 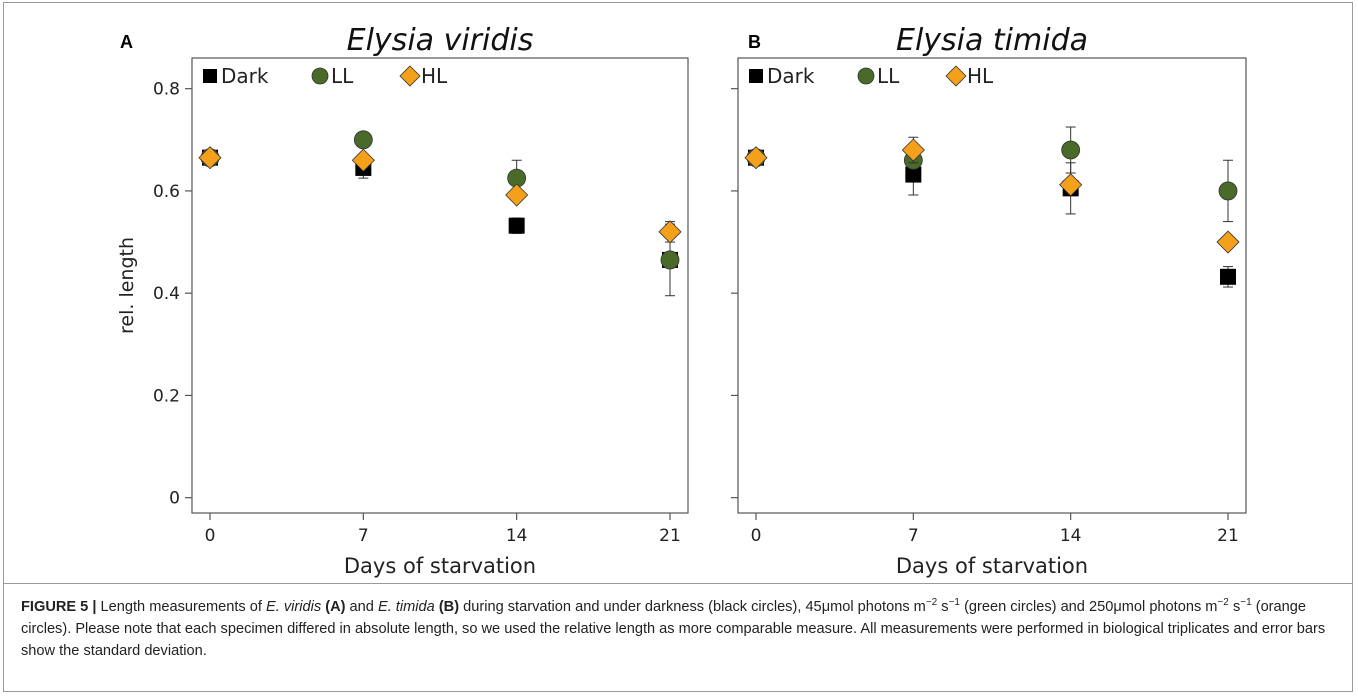 I want to click on caption-mu-2: μ, so click(x=1117, y=607).